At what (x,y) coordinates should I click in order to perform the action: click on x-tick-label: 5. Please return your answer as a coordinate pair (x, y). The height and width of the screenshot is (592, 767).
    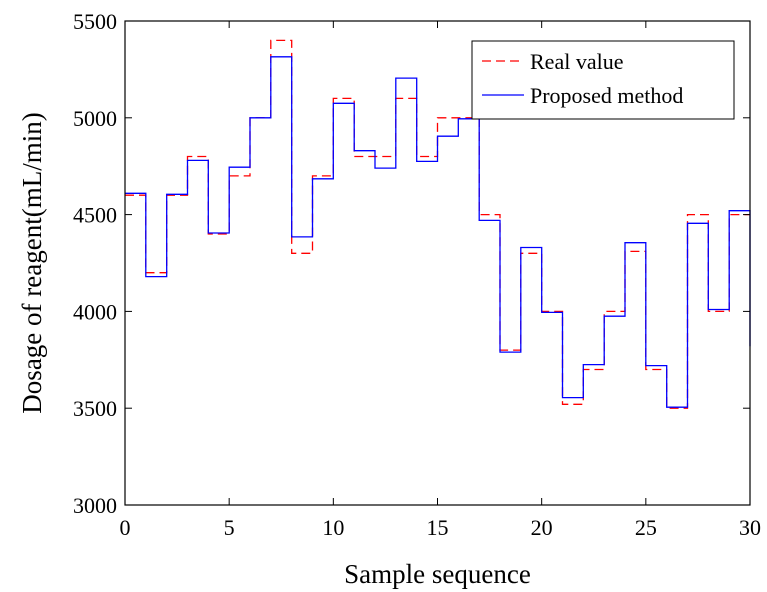
    Looking at the image, I should click on (229, 527).